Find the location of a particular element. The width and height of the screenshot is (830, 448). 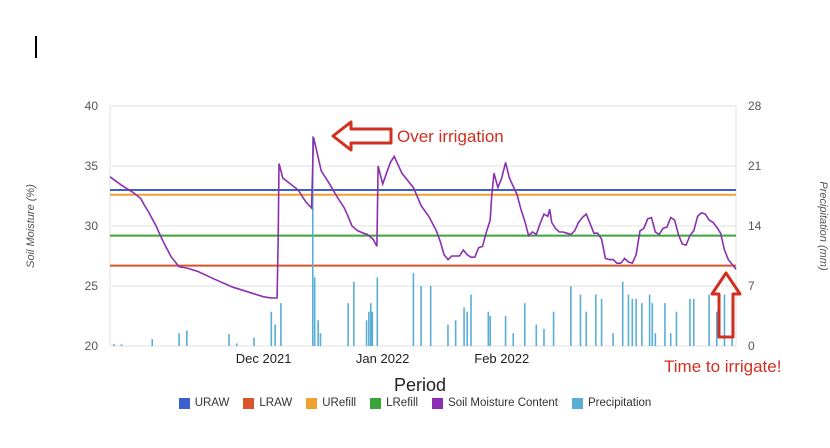

legend-item-urefill: URefill is located at coordinates (331, 403).